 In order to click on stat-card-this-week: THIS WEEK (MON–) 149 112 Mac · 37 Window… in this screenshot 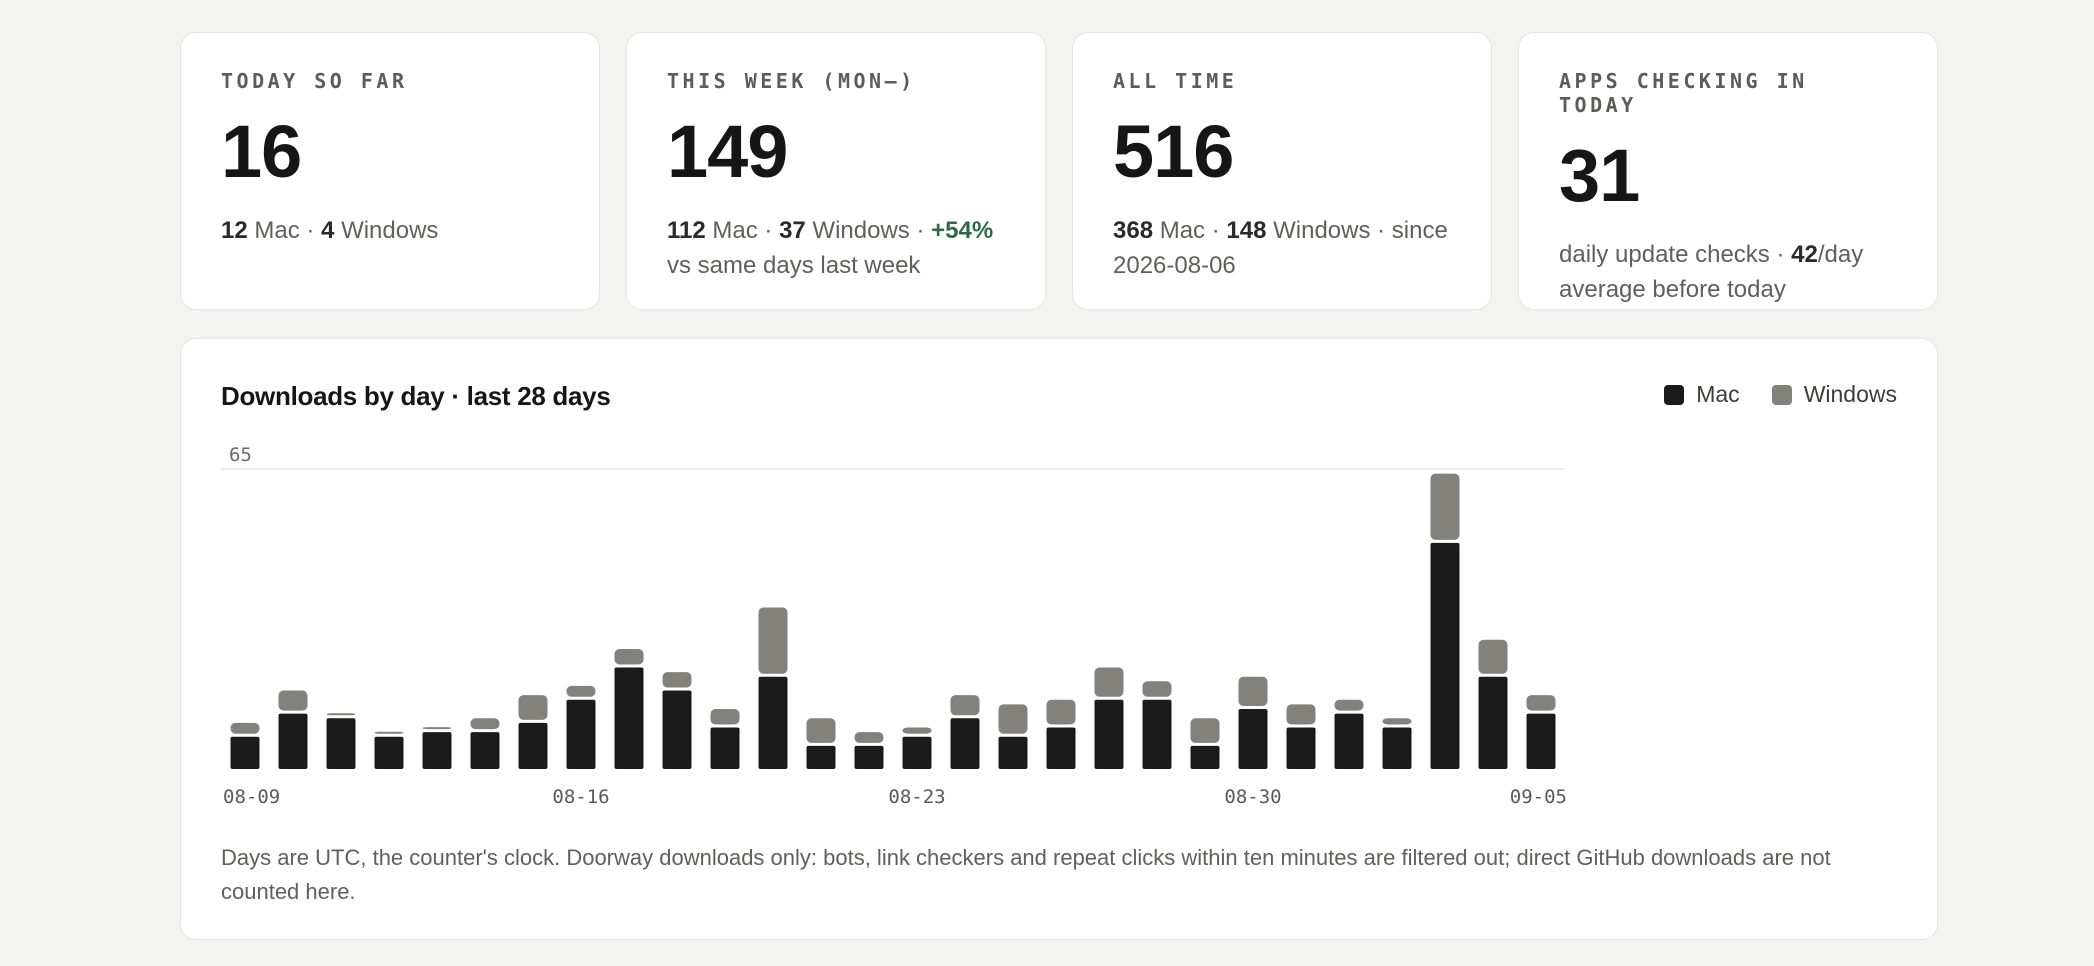, I will do `click(836, 171)`.